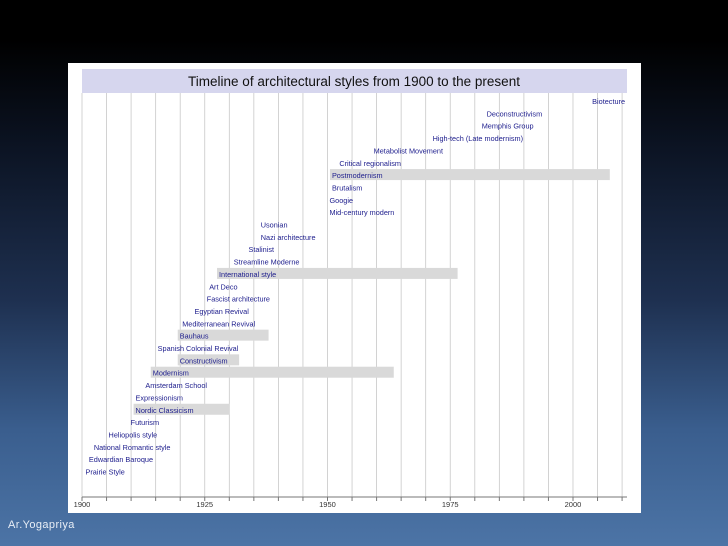 The height and width of the screenshot is (546, 728). Describe the element at coordinates (515, 113) in the screenshot. I see `style-label-deconstructivism: Deconstructivism` at that location.